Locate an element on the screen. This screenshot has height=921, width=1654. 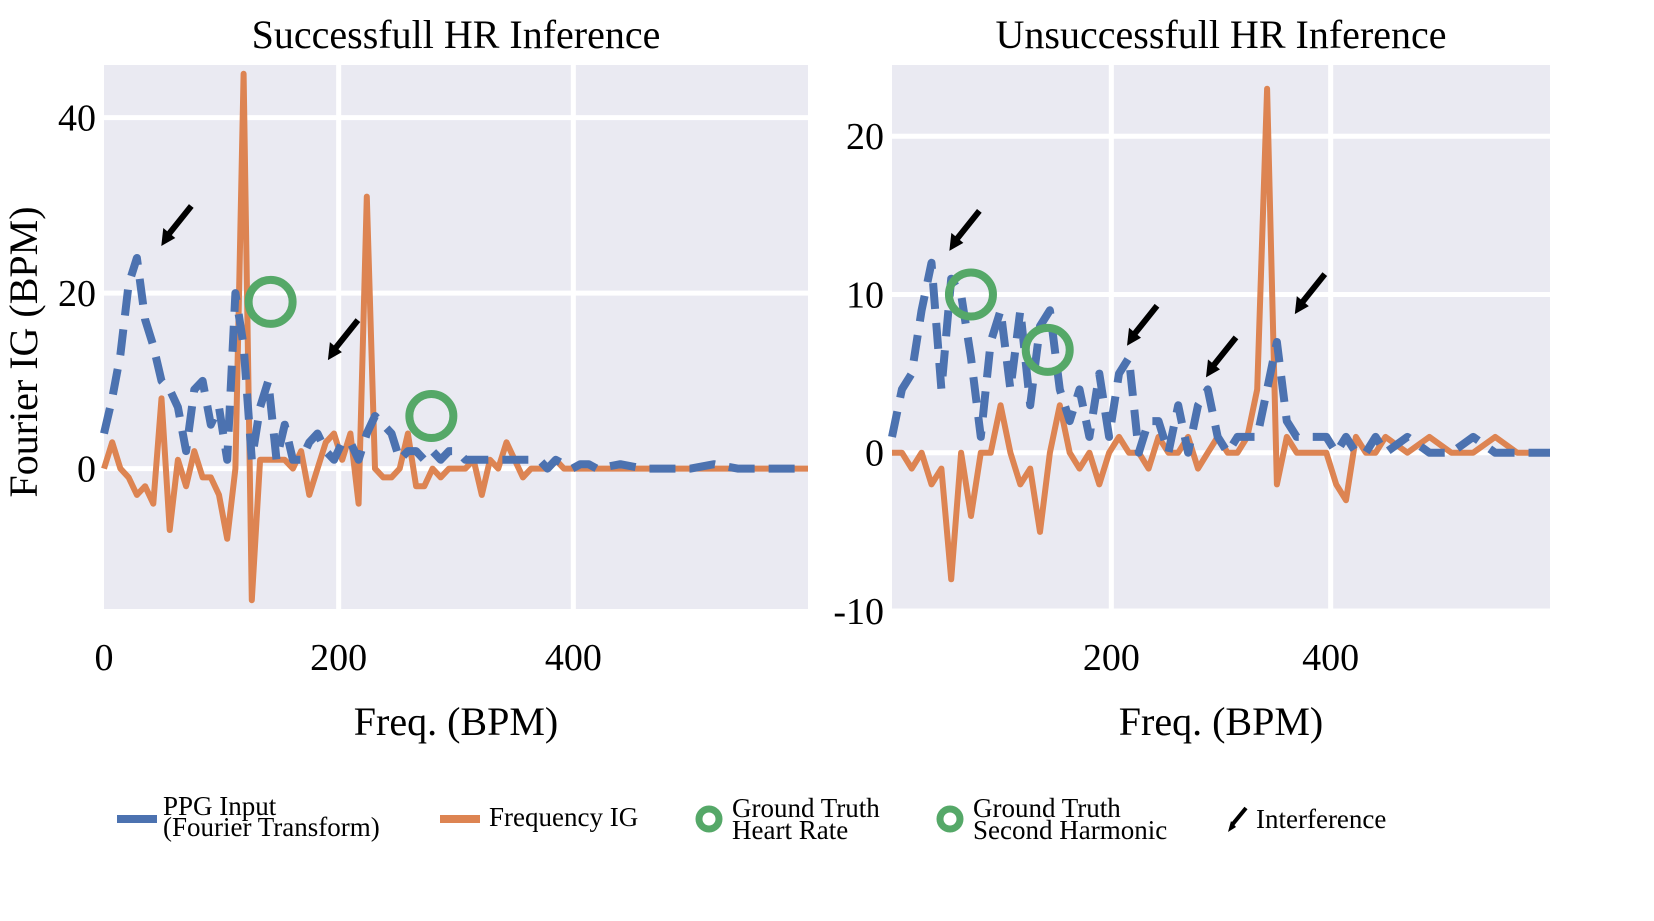
x-tick-label: 0 is located at coordinates (104, 658).